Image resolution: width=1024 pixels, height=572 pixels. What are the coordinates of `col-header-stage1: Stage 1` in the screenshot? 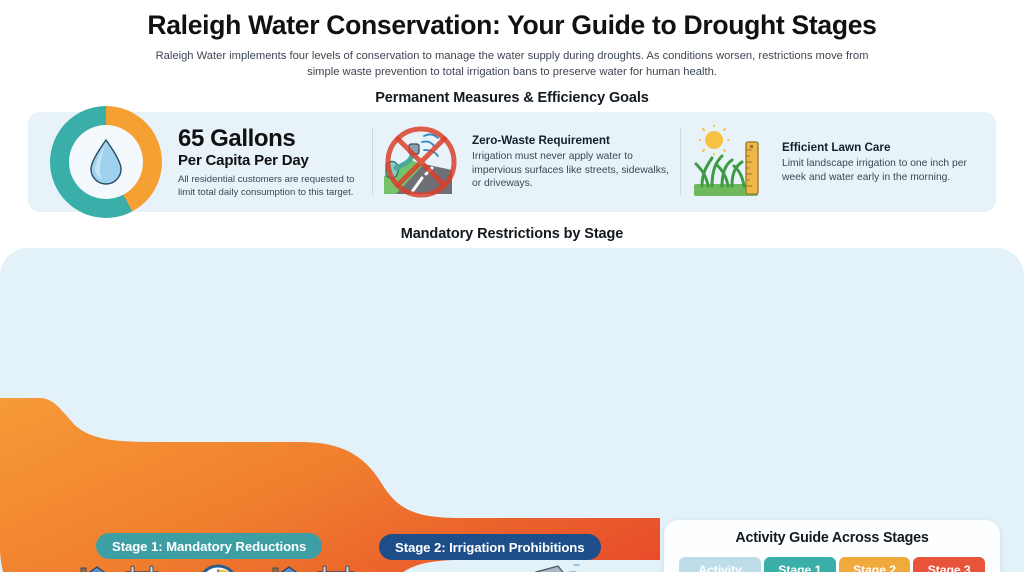 It's located at (800, 564).